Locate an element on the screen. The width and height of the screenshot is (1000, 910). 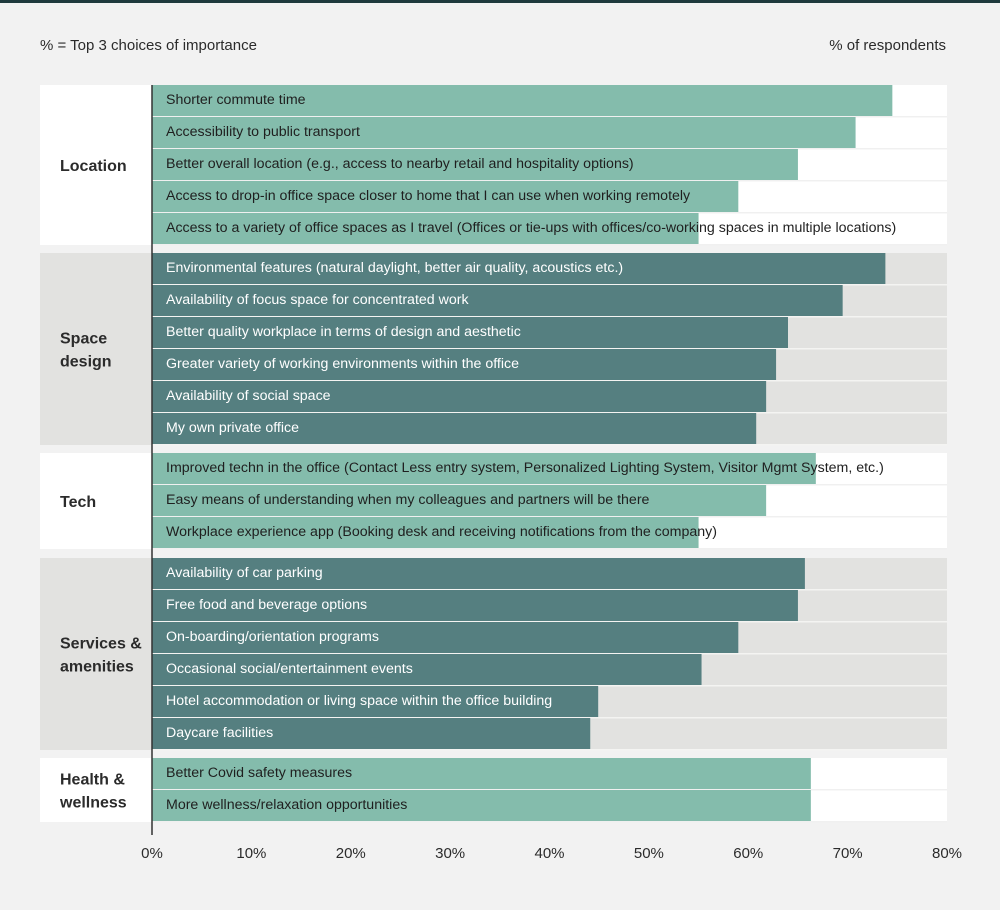
bar-label: Shorter commute time is located at coordinates (236, 100).